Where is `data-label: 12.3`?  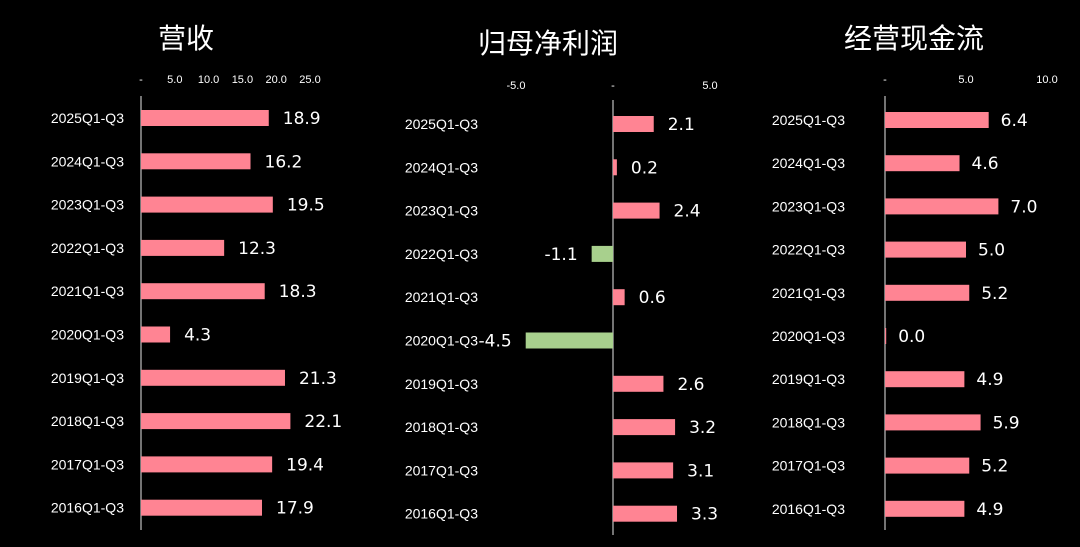
data-label: 12.3 is located at coordinates (257, 249).